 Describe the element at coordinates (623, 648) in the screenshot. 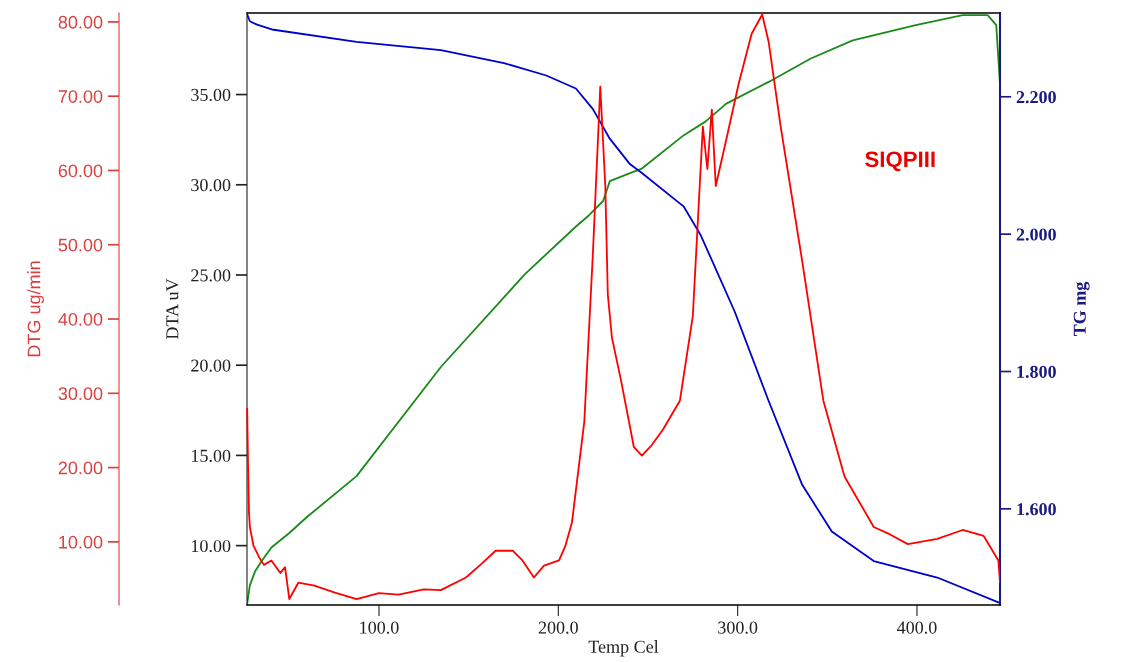

I see `x-axis-title: Temp Cel` at that location.